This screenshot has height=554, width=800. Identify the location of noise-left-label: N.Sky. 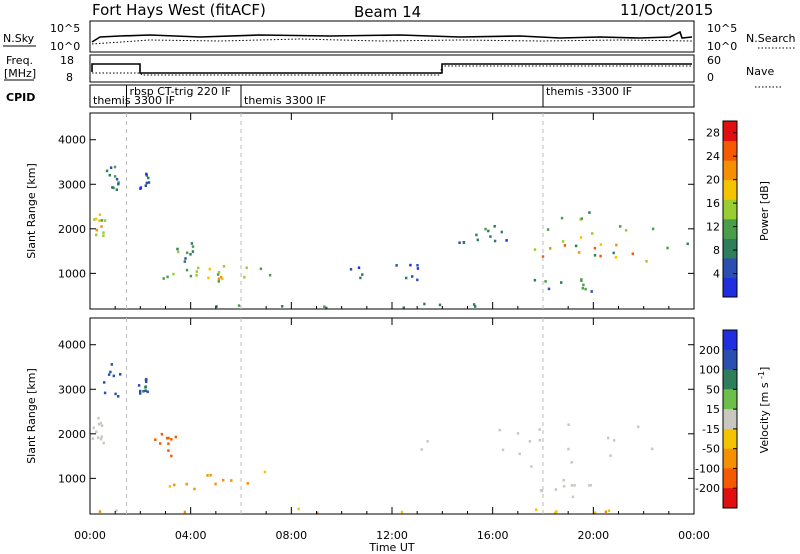
(19, 38).